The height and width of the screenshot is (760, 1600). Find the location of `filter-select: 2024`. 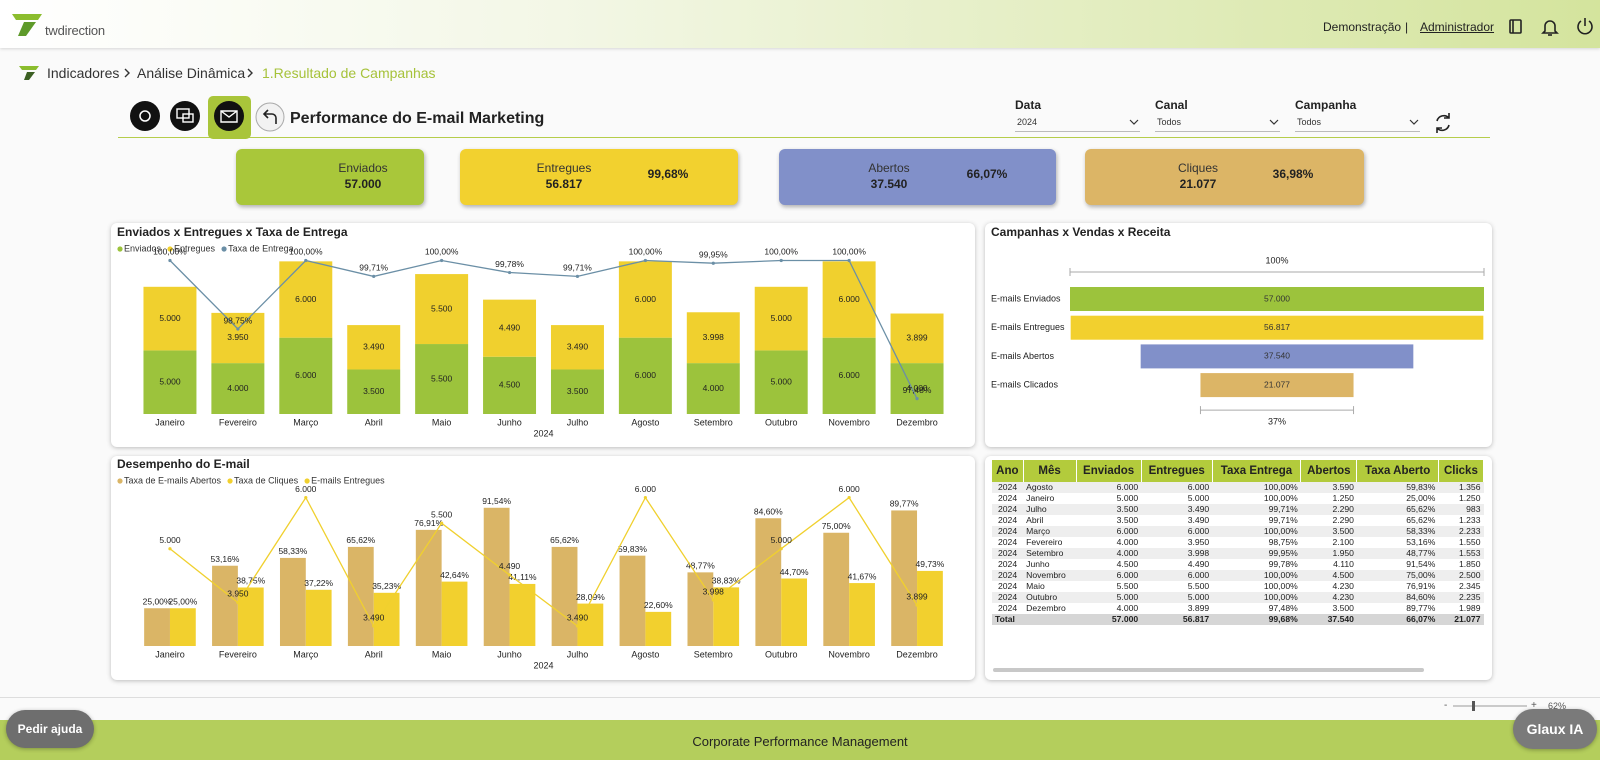

filter-select: 2024 is located at coordinates (1077, 123).